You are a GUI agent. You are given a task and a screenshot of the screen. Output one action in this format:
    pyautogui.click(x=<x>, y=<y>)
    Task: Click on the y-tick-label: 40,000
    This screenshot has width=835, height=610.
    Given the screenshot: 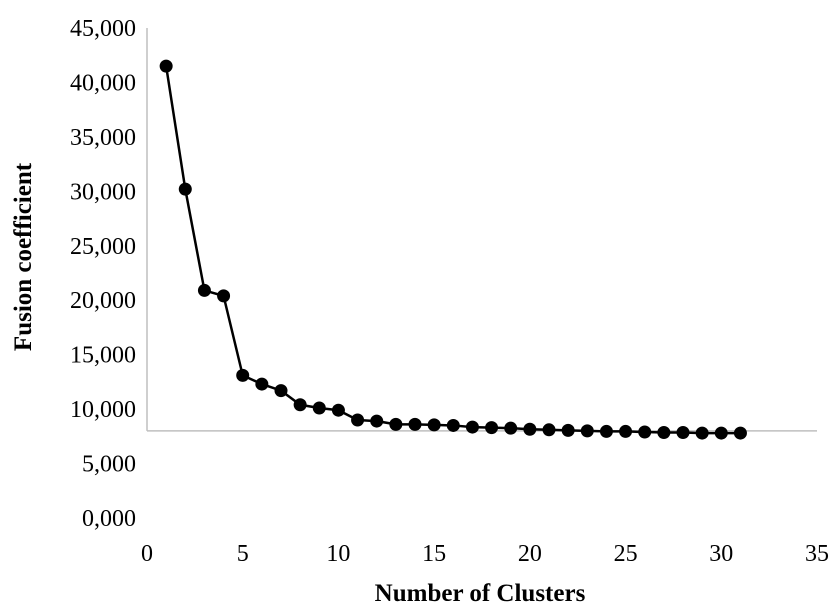 What is the action you would take?
    pyautogui.click(x=103, y=83)
    